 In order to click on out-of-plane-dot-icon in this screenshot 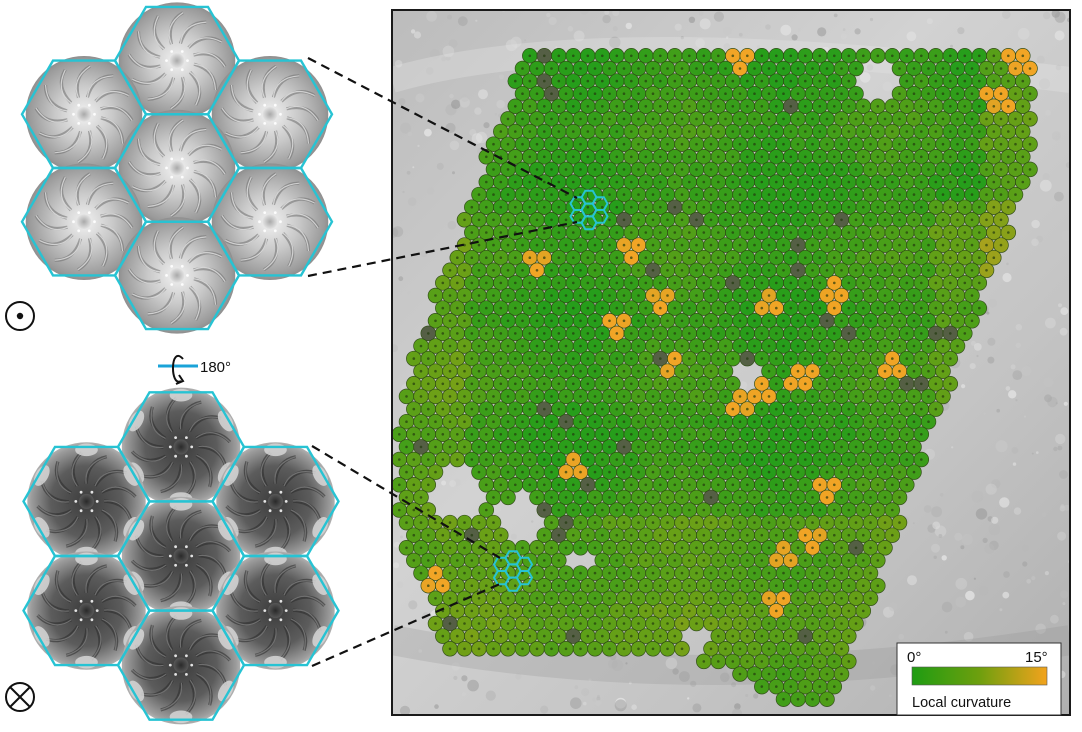, I will do `click(20, 316)`.